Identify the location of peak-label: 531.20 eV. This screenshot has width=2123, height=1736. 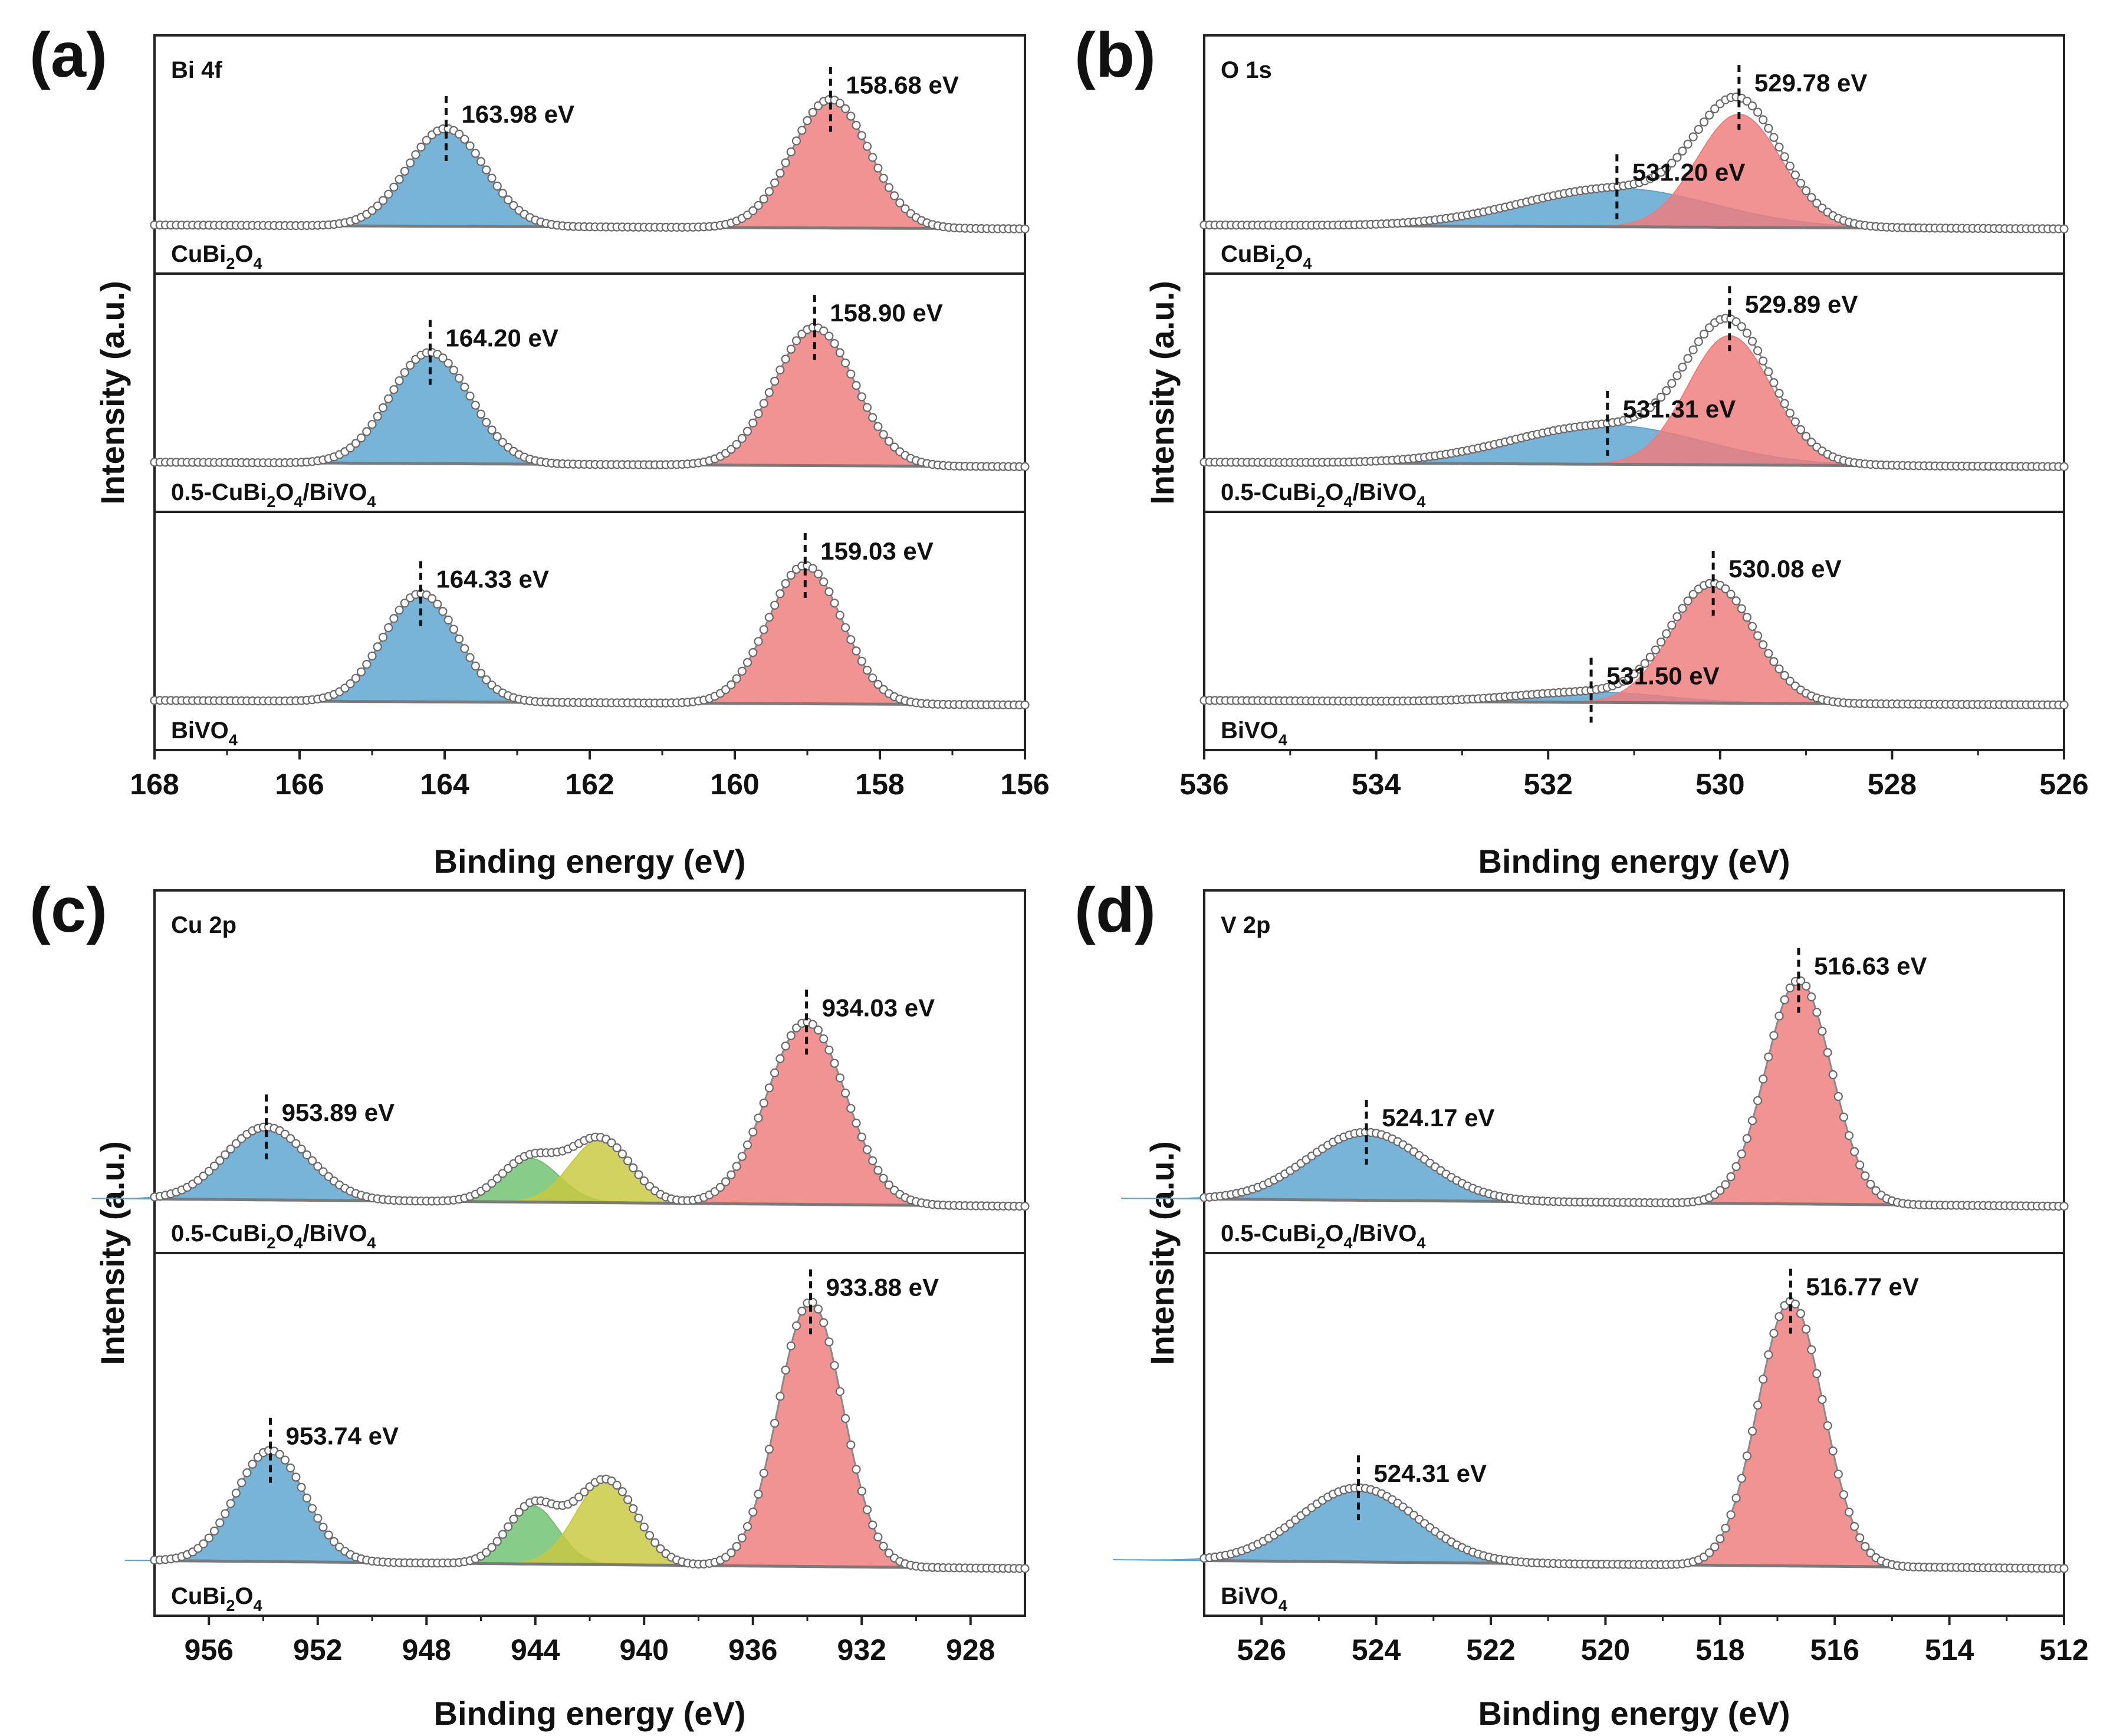
(1689, 172).